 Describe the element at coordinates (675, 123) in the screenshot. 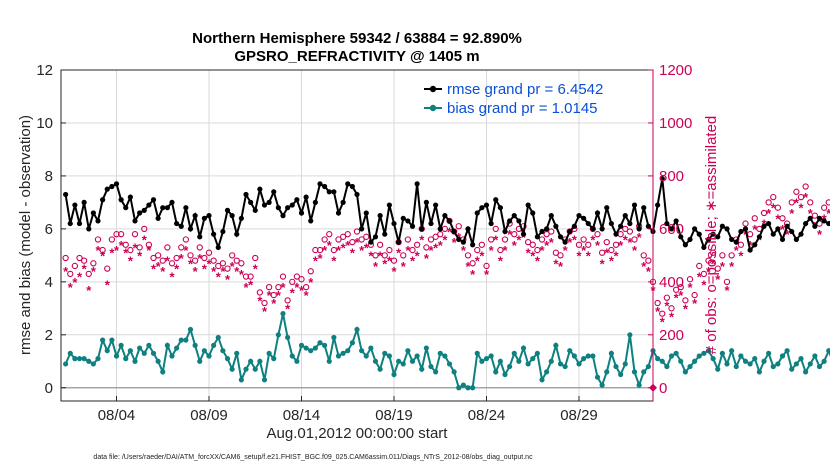

I see `y-right-tick-label-5: 1000` at that location.